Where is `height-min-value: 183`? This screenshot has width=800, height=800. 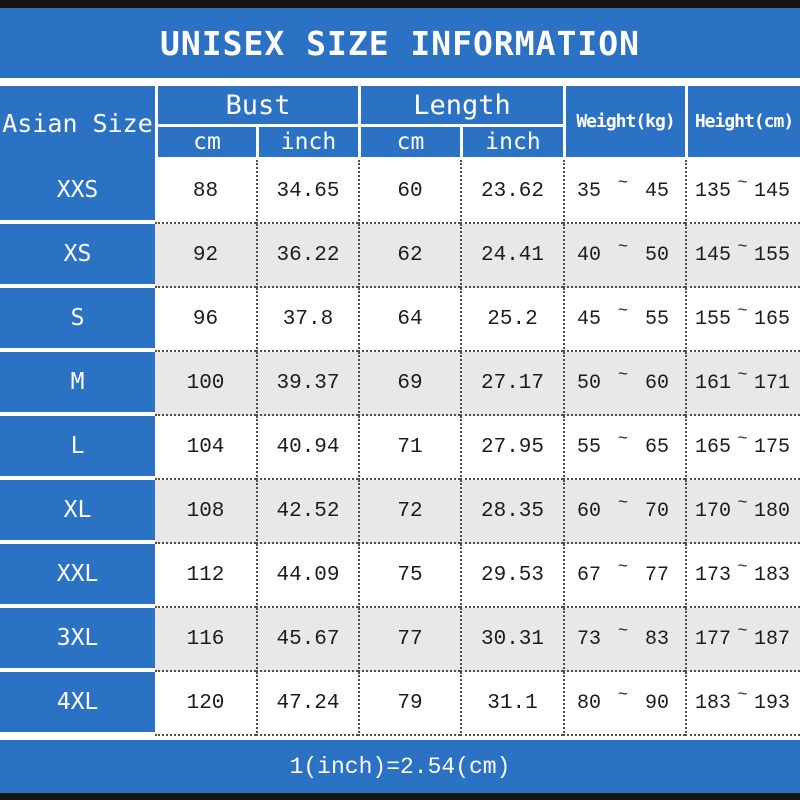 height-min-value: 183 is located at coordinates (713, 703).